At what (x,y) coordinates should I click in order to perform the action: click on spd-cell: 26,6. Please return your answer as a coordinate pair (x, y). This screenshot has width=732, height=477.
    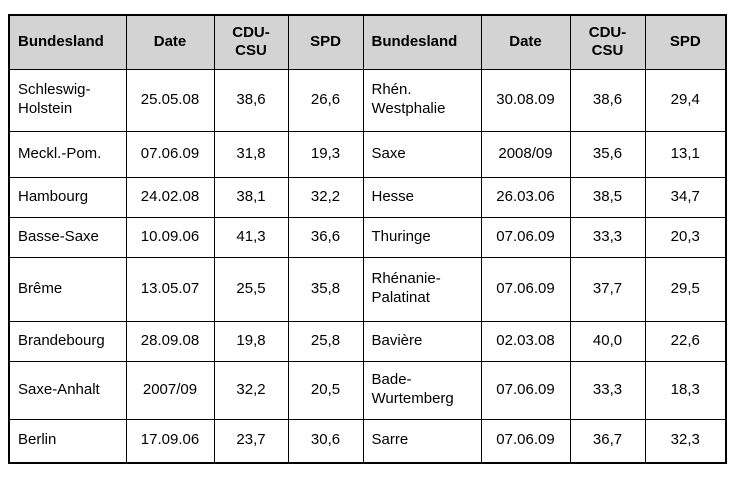
    Looking at the image, I should click on (325, 100).